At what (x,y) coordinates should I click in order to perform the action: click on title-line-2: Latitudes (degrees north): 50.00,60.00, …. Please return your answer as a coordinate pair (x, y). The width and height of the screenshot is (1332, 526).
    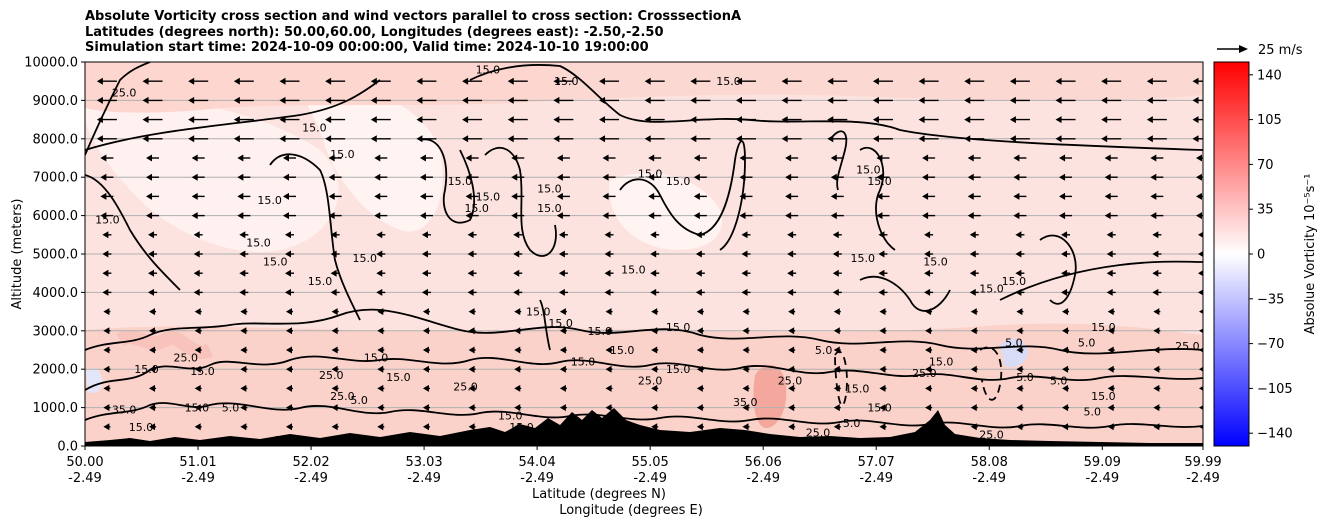
    Looking at the image, I should click on (374, 32).